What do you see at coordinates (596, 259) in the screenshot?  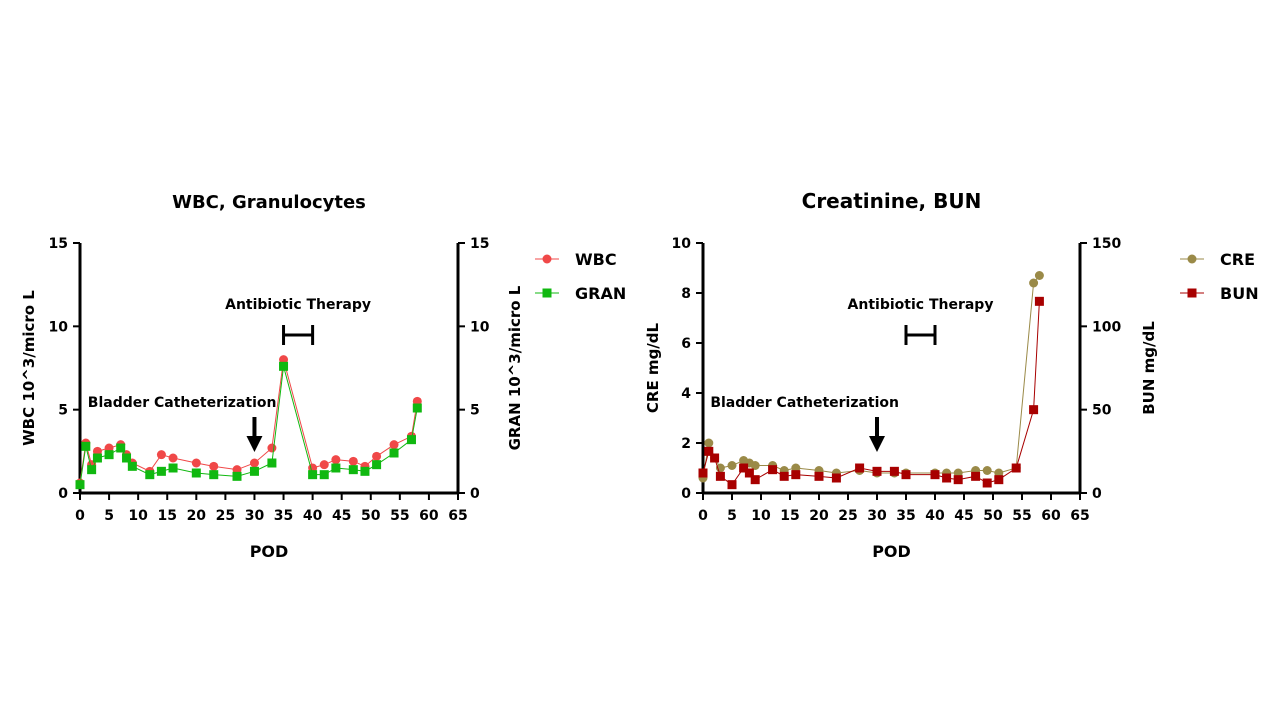 I see `legend-label: WBC` at bounding box center [596, 259].